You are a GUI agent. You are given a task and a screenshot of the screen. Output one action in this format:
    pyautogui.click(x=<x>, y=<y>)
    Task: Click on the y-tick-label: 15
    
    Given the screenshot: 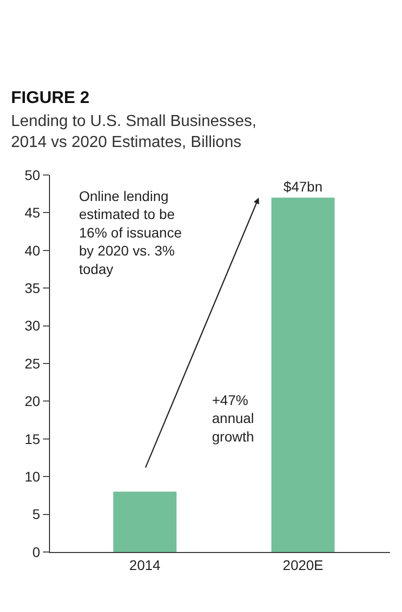 What is the action you would take?
    pyautogui.click(x=32, y=438)
    